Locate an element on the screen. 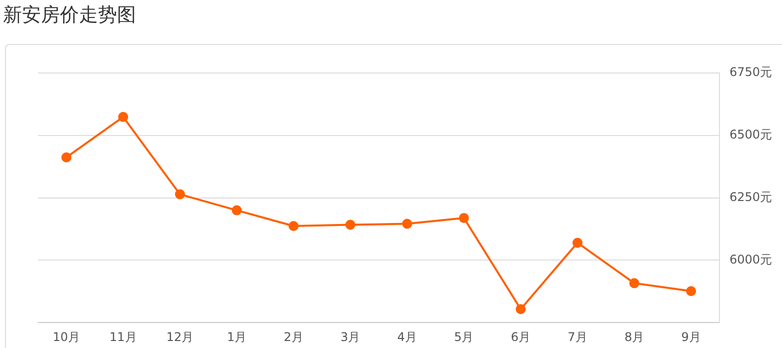 The height and width of the screenshot is (348, 782). x-tick-label: 9月 is located at coordinates (691, 337).